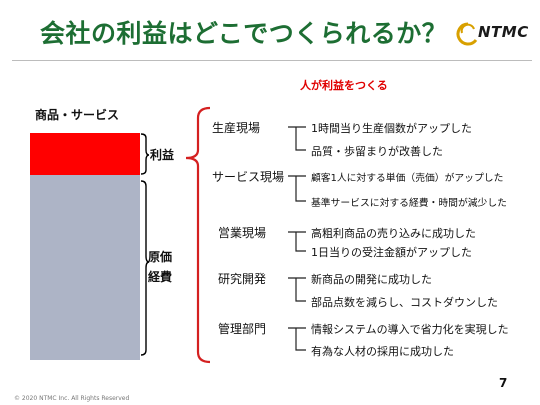  Describe the element at coordinates (467, 34) in the screenshot. I see `logo-swoosh-icon` at that location.